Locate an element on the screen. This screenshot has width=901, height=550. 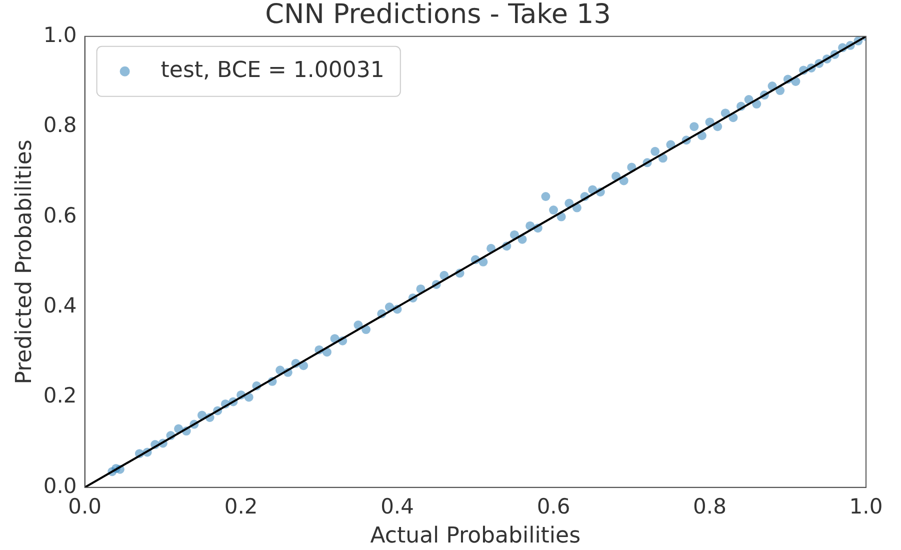
legend-label: test, BCE = 1.00031 is located at coordinates (272, 71).